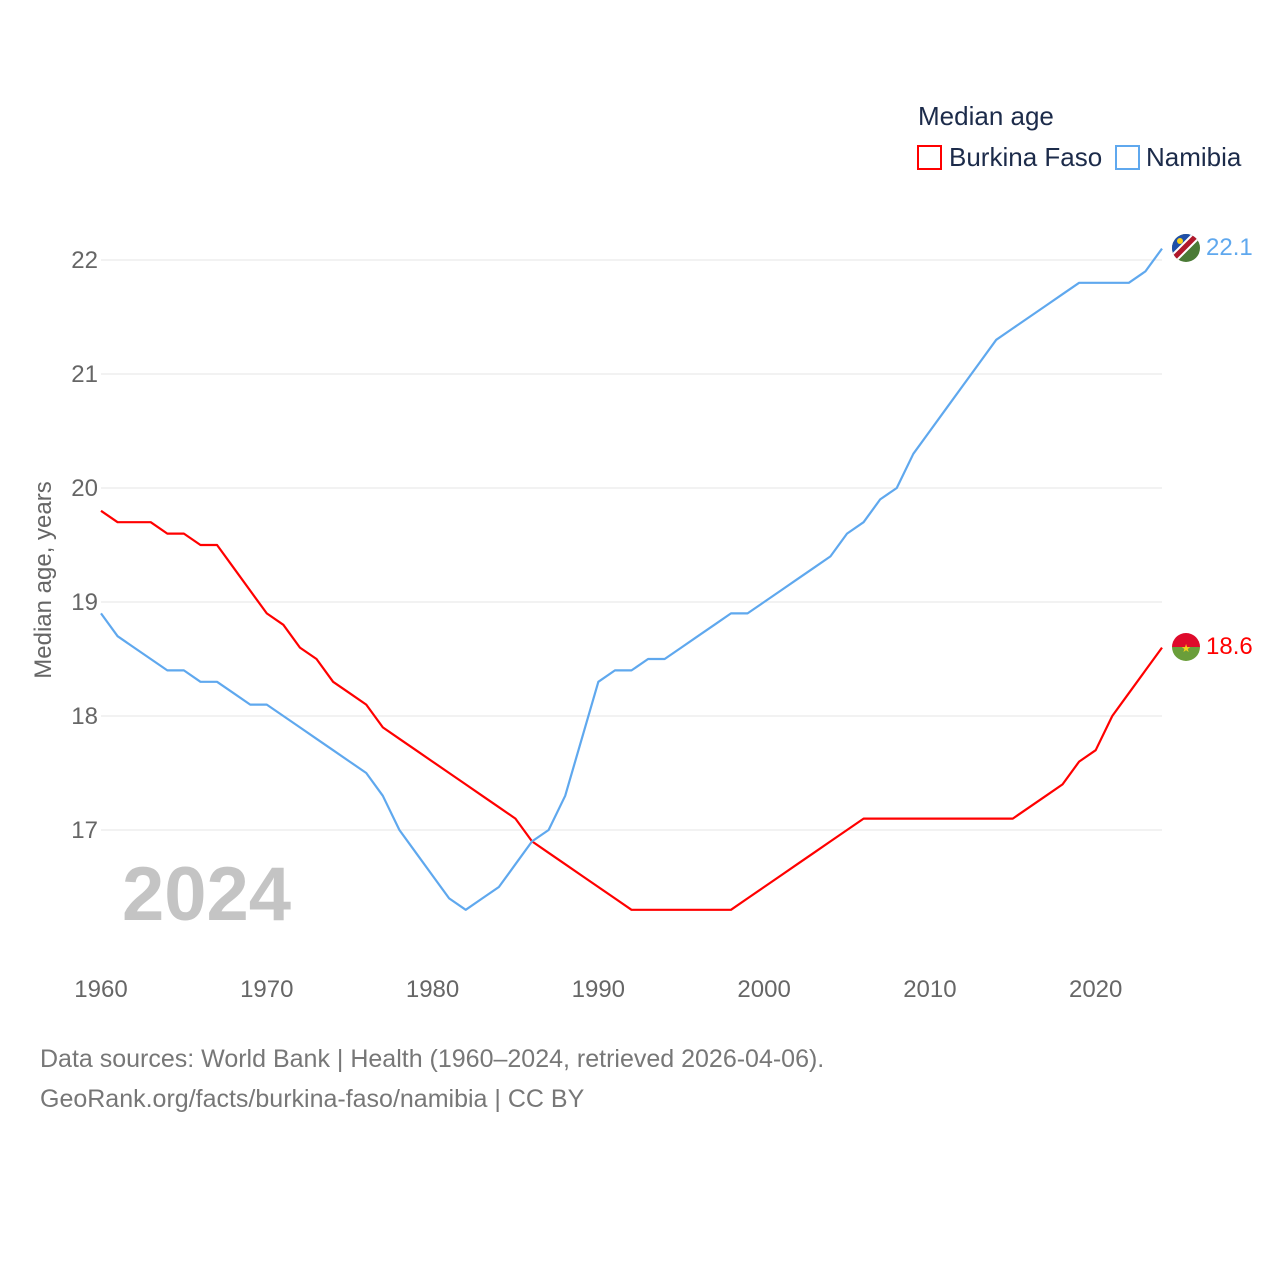  I want to click on legend-label-burkina-faso: Burkina Faso, so click(1025, 157).